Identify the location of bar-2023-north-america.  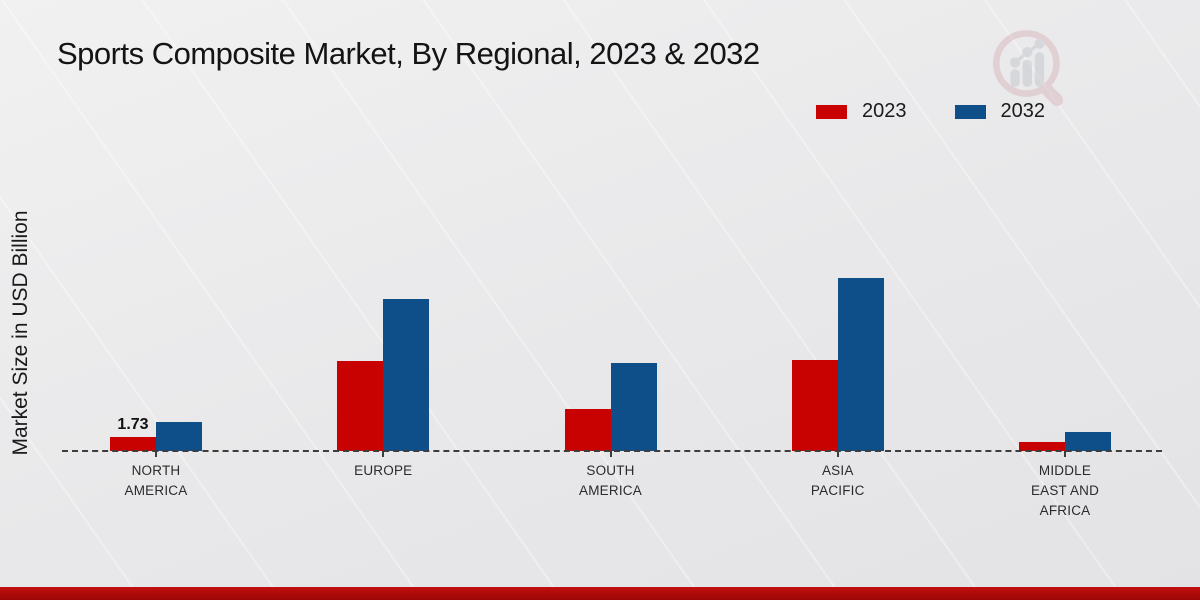
(133, 444).